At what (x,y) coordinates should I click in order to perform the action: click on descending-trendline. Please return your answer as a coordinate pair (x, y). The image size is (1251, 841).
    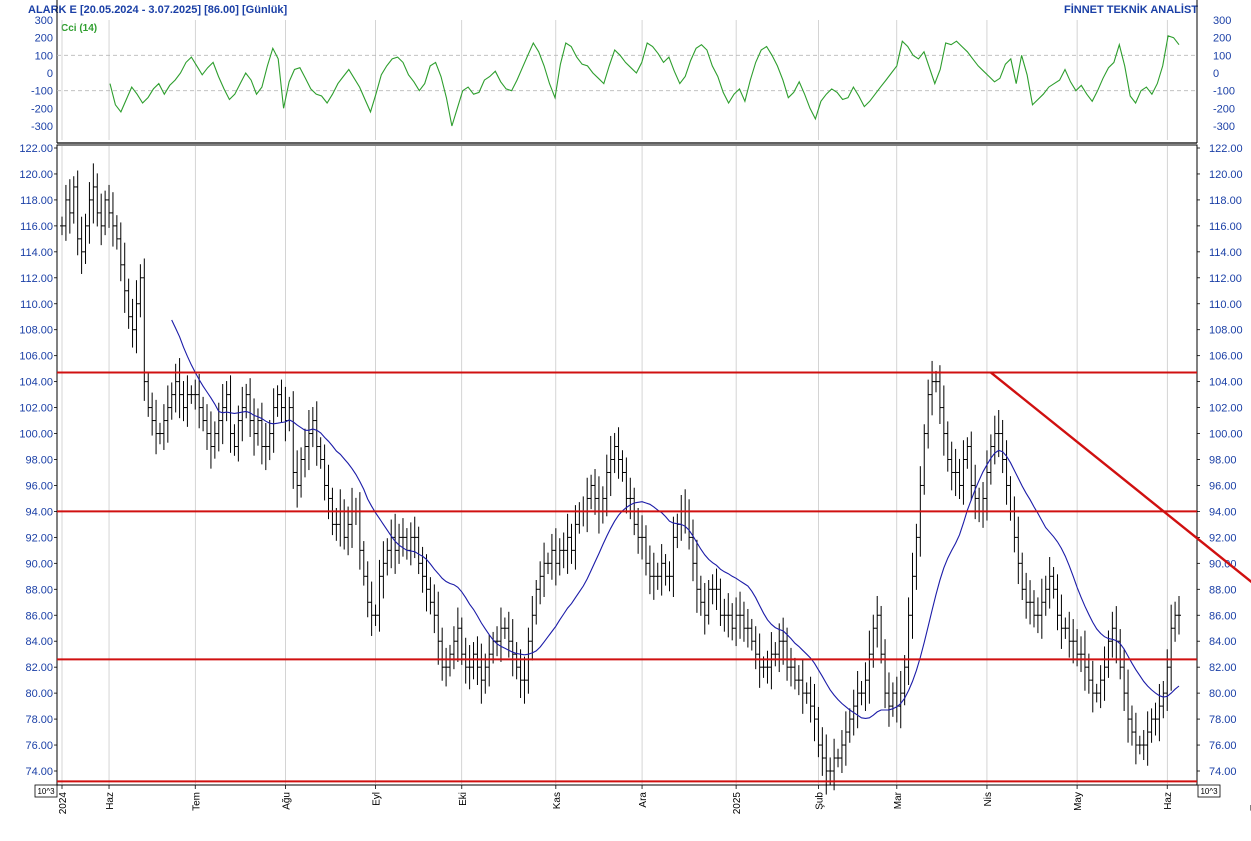
    Looking at the image, I should click on (1120, 477).